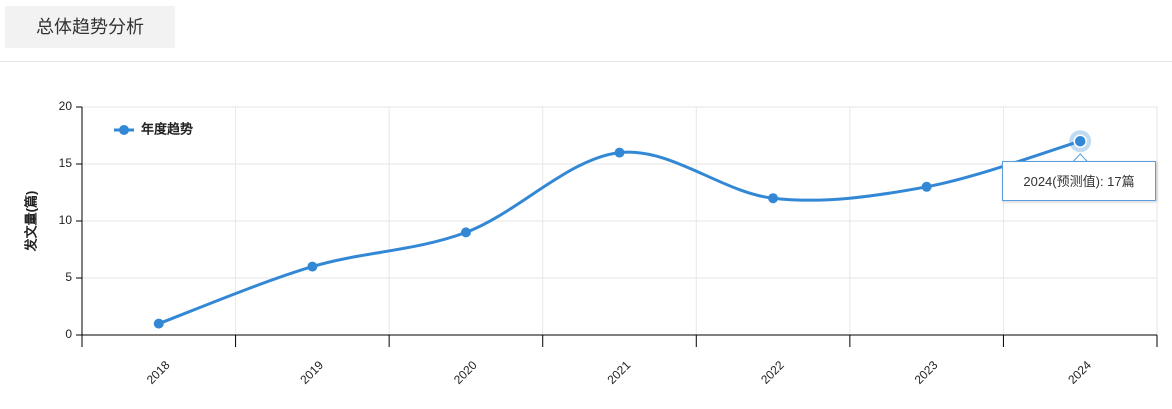 This screenshot has width=1172, height=409. Describe the element at coordinates (68, 334) in the screenshot. I see `y-tick-label: 0` at that location.